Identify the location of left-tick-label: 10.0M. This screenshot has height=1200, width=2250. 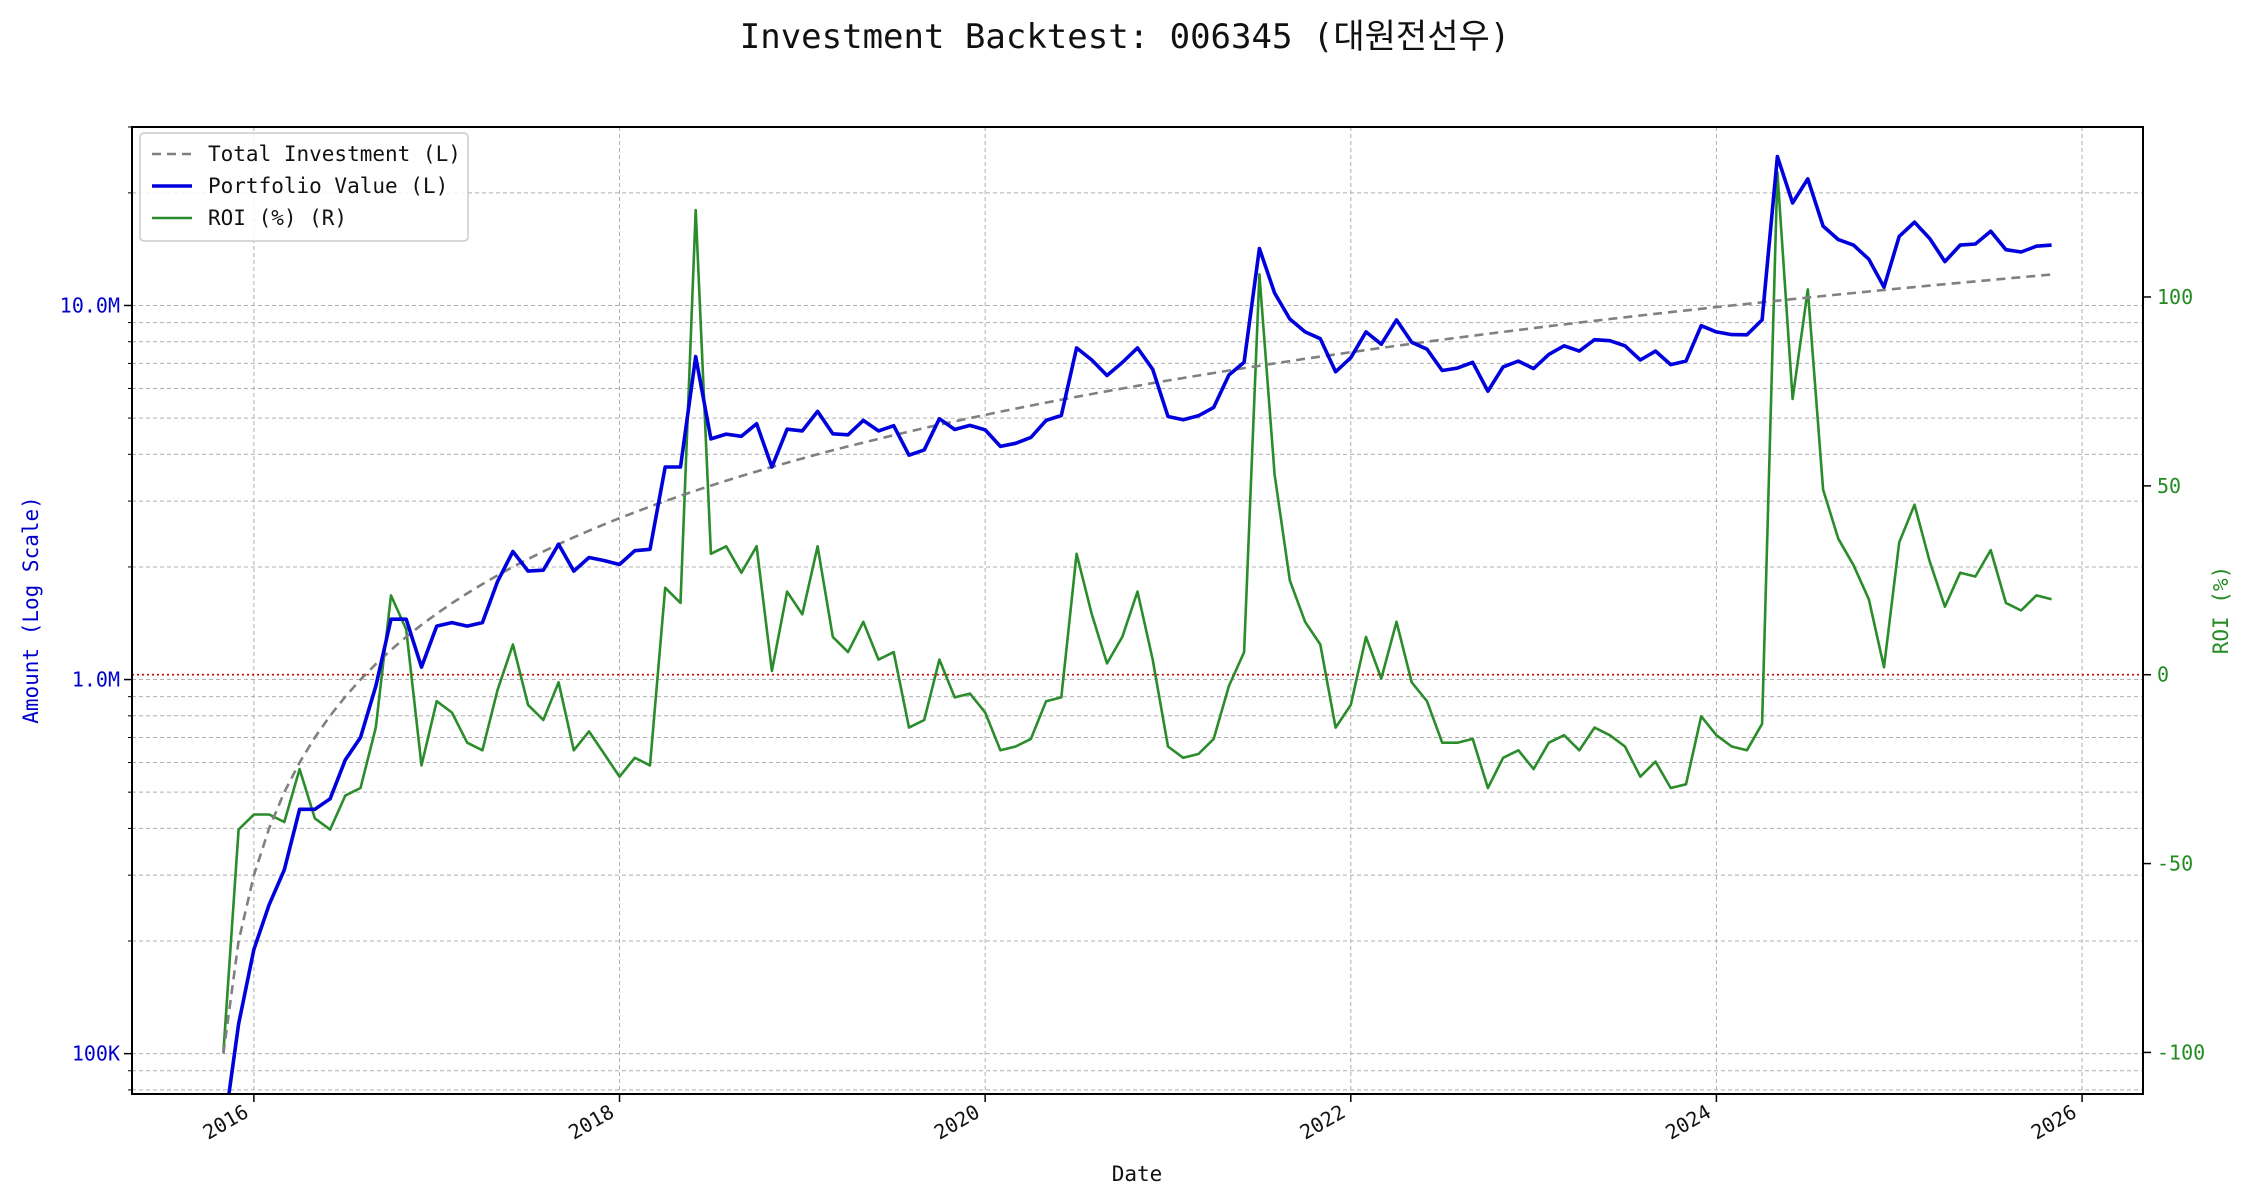
(90, 305).